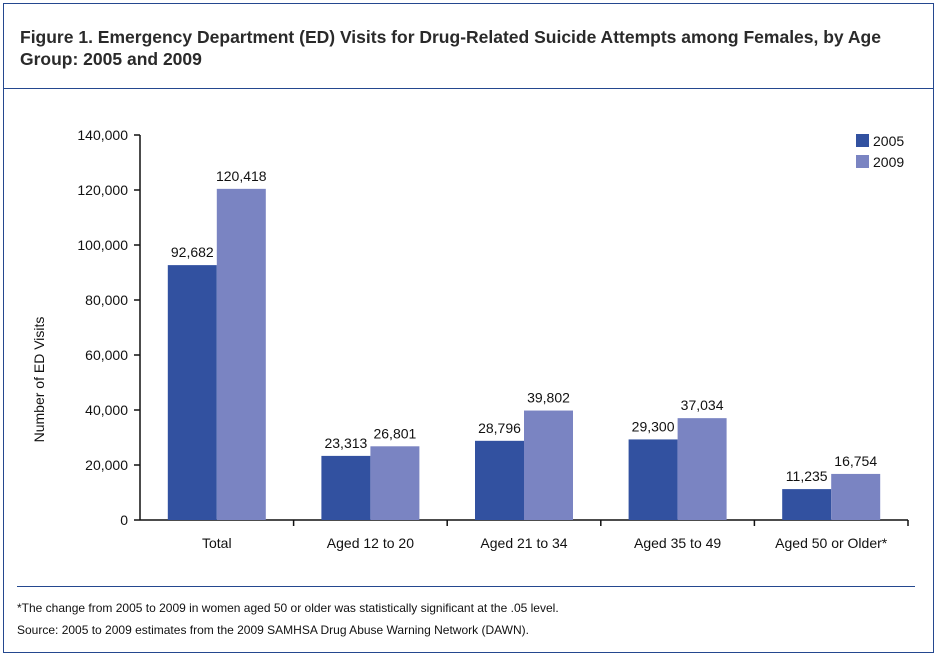 The width and height of the screenshot is (940, 658). Describe the element at coordinates (807, 476) in the screenshot. I see `data-label-2005: 11,235` at that location.